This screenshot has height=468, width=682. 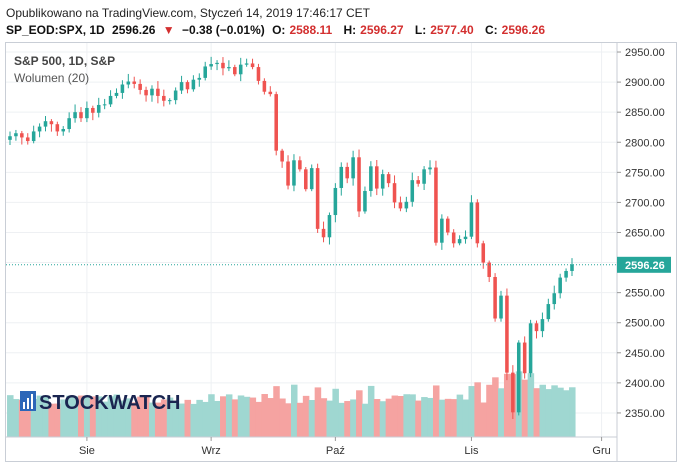 What do you see at coordinates (100, 402) in the screenshot?
I see `stockwatch-logo: STOCKWATCH` at bounding box center [100, 402].